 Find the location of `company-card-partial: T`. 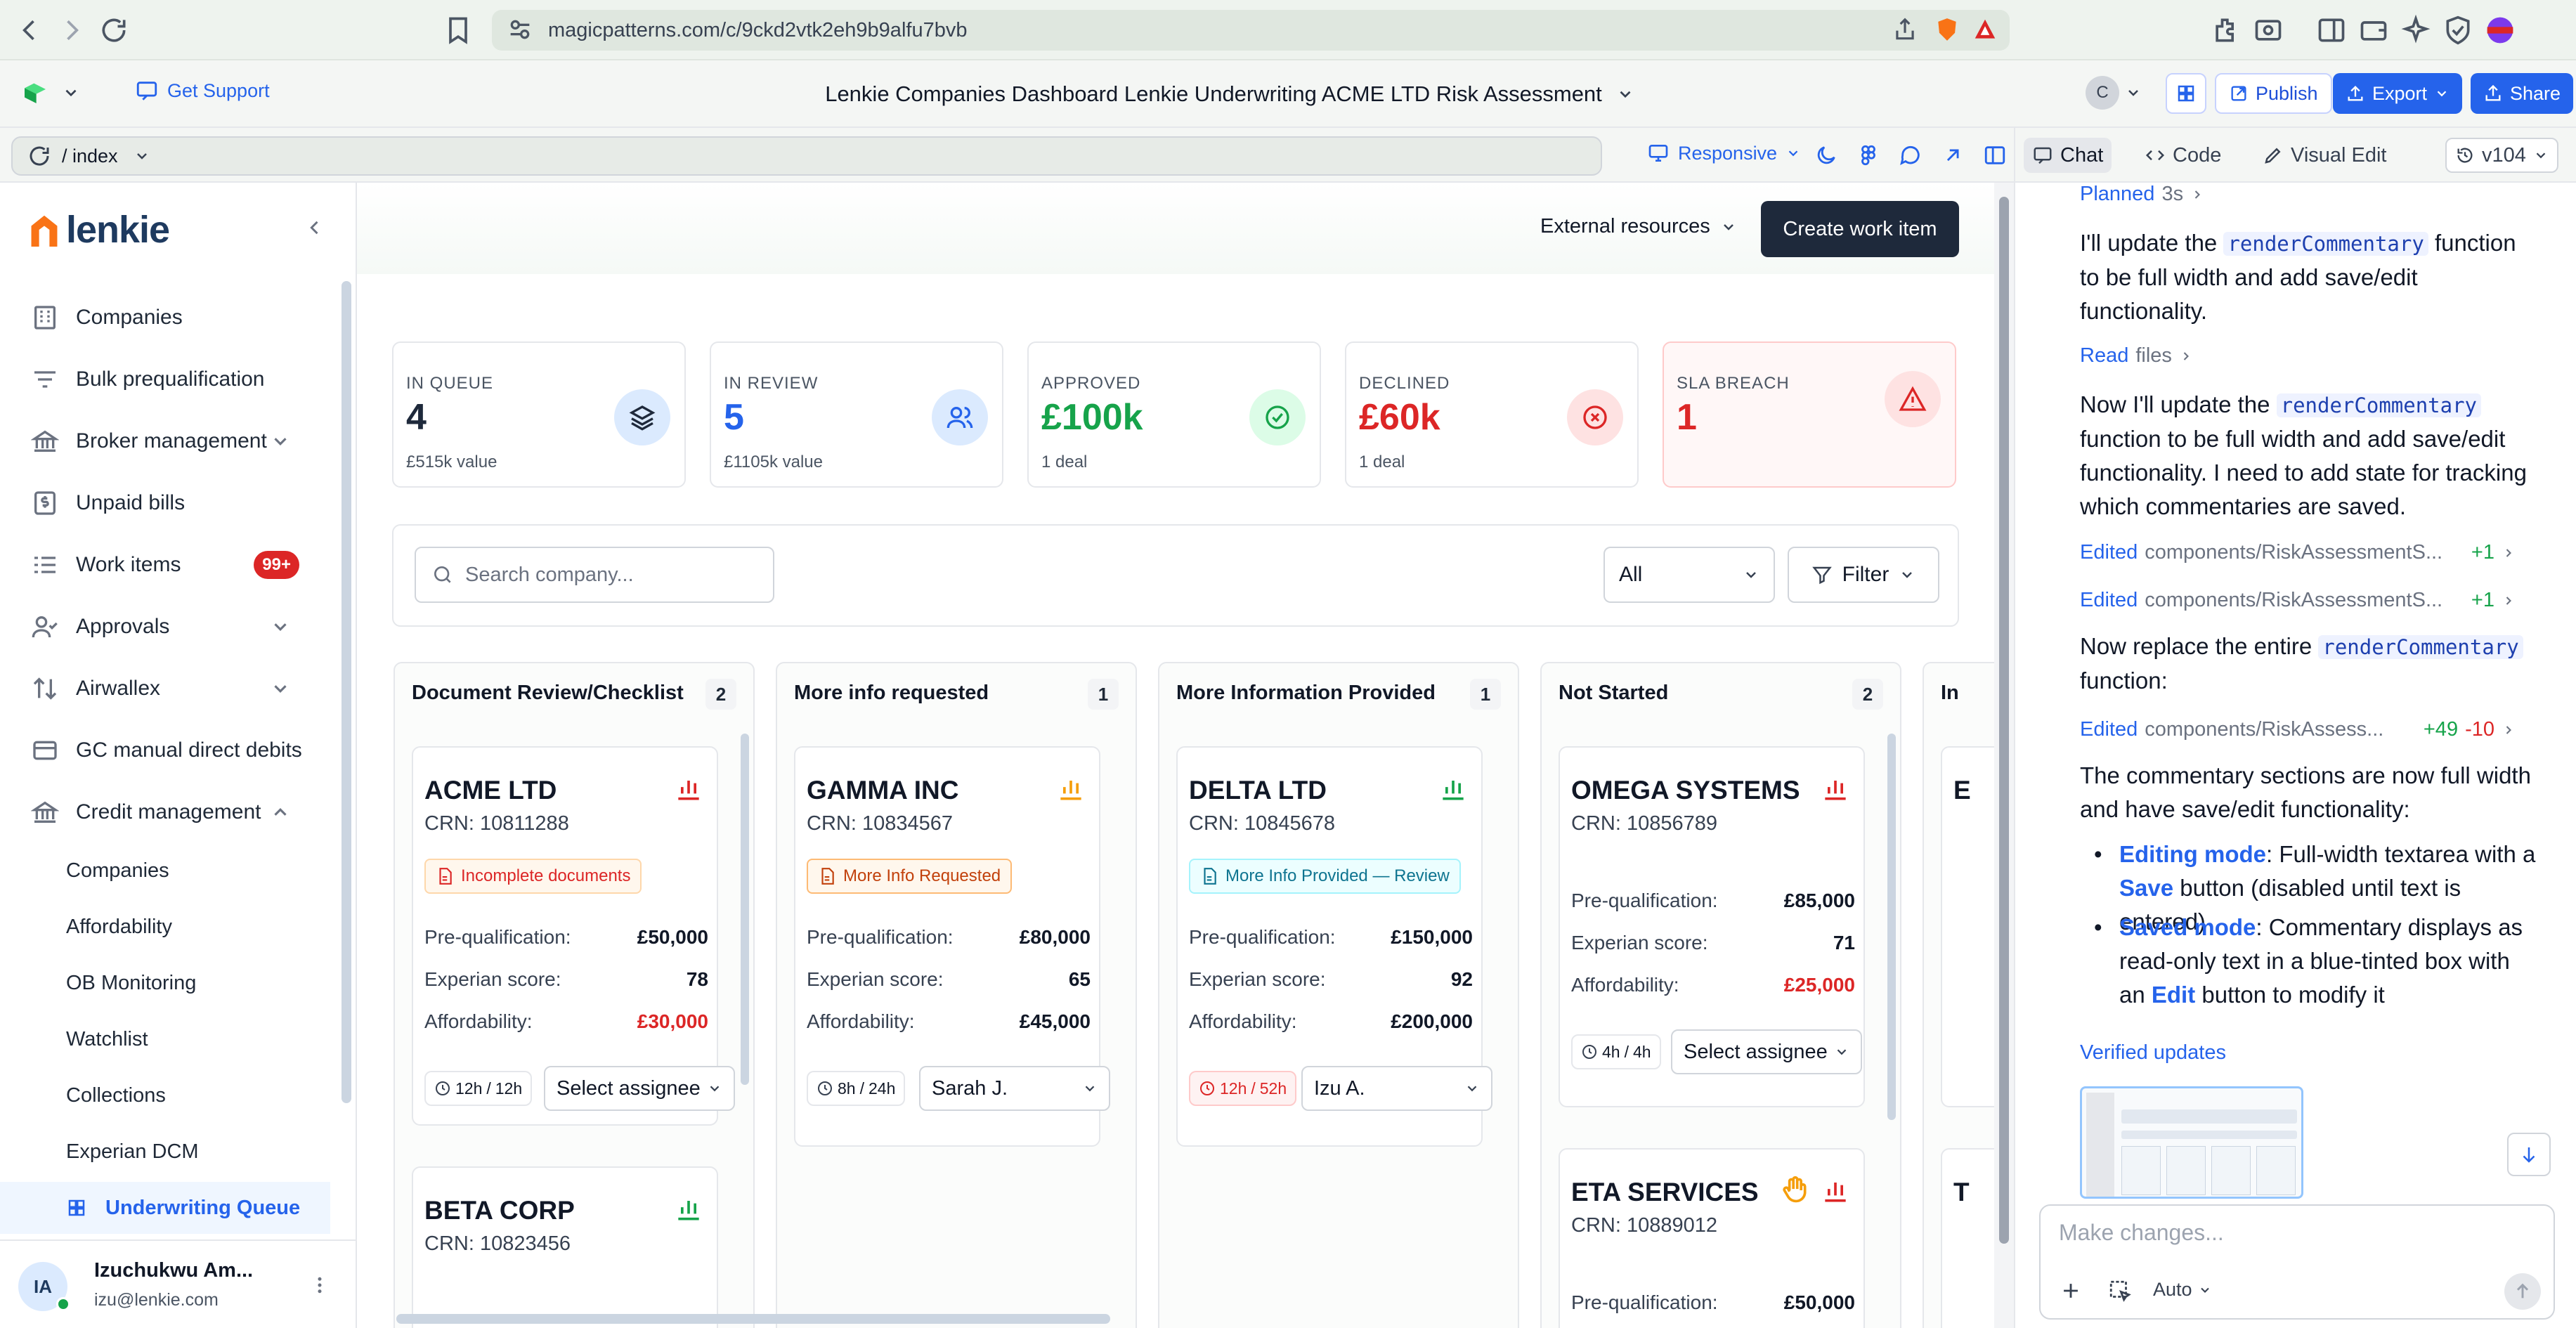

company-card-partial: T is located at coordinates (1967, 1238).